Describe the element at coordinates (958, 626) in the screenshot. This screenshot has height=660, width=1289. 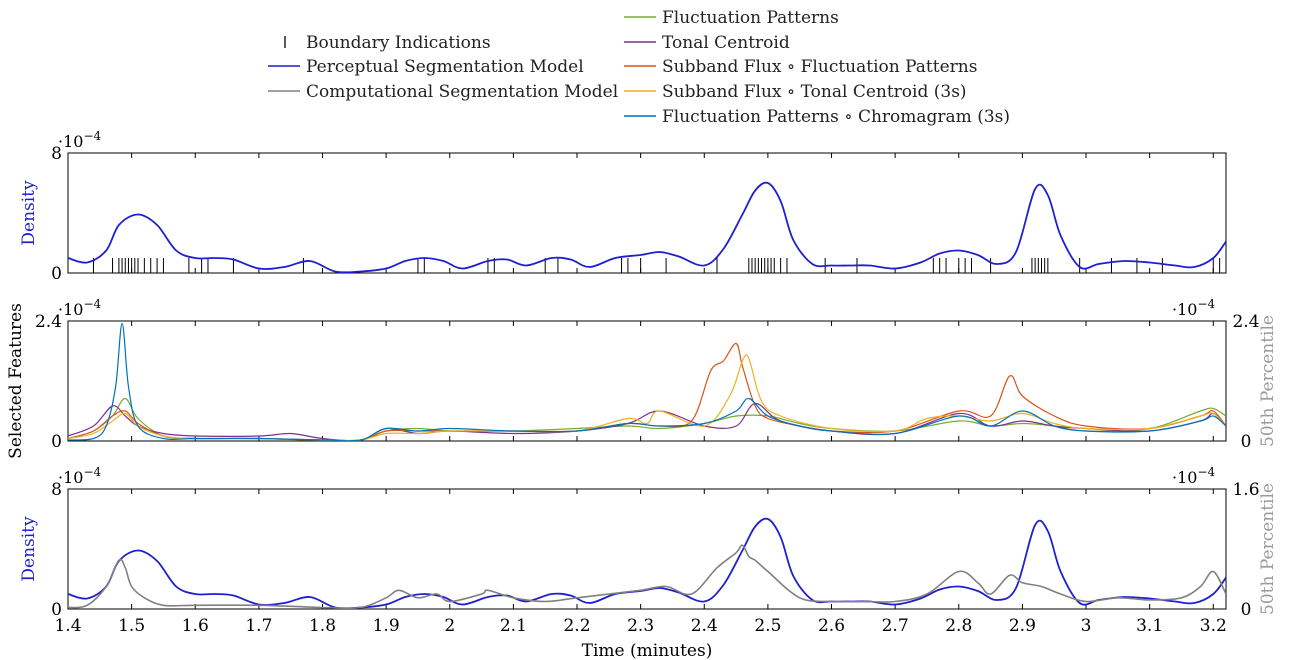
I see `x-tick-label: 2.8` at that location.